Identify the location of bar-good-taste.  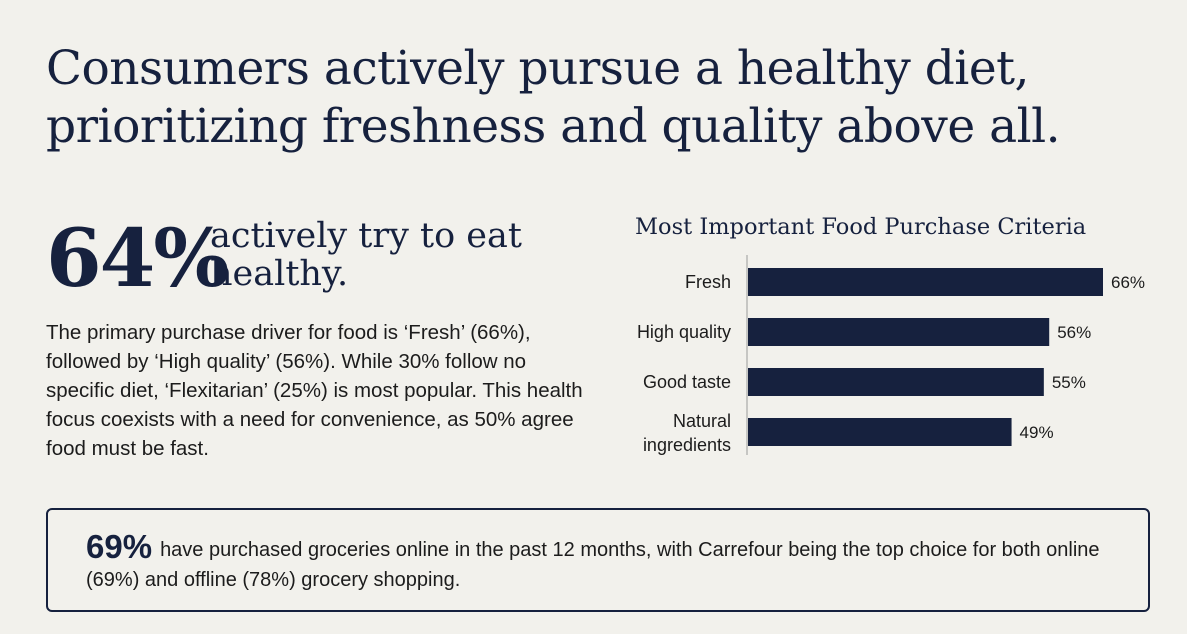
(896, 382).